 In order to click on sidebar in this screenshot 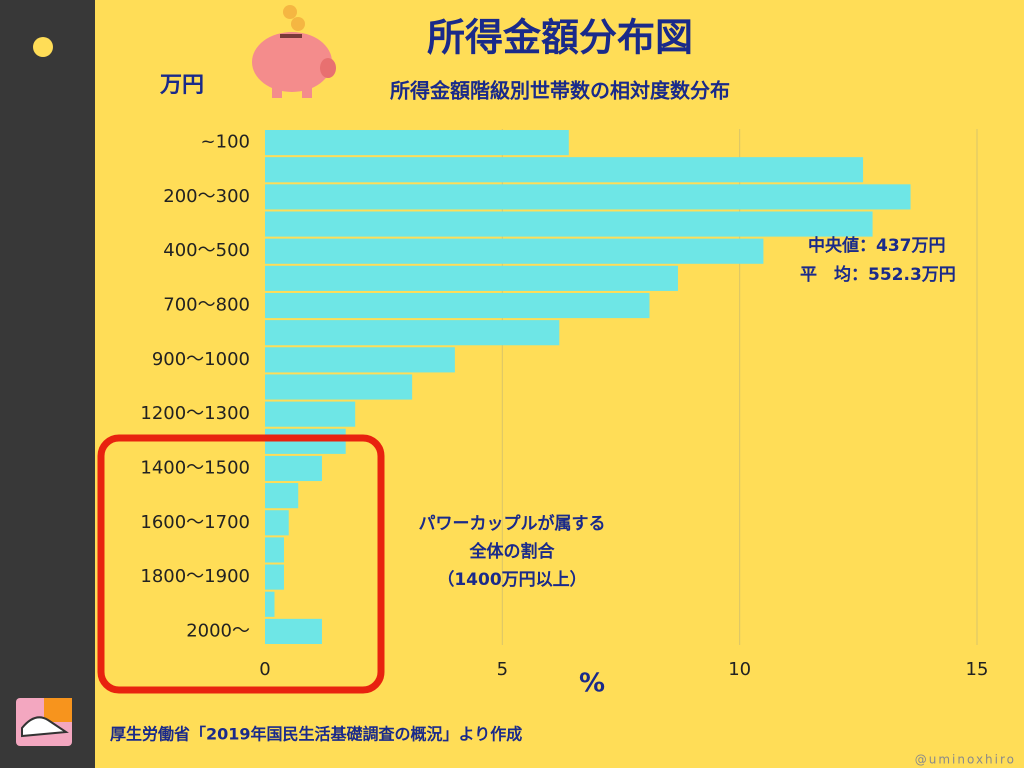, I will do `click(47, 384)`.